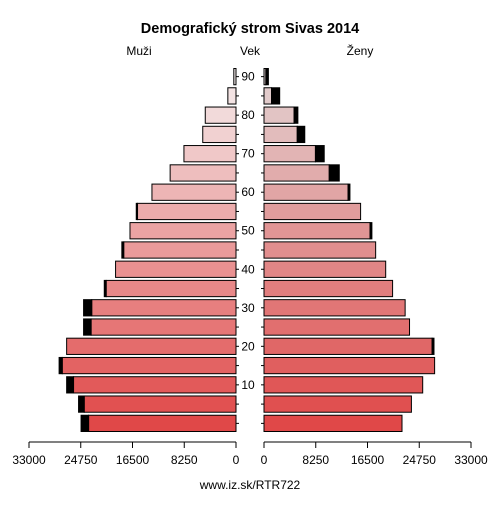 Image resolution: width=500 pixels, height=505 pixels. I want to click on age-tick-label: 40, so click(248, 269).